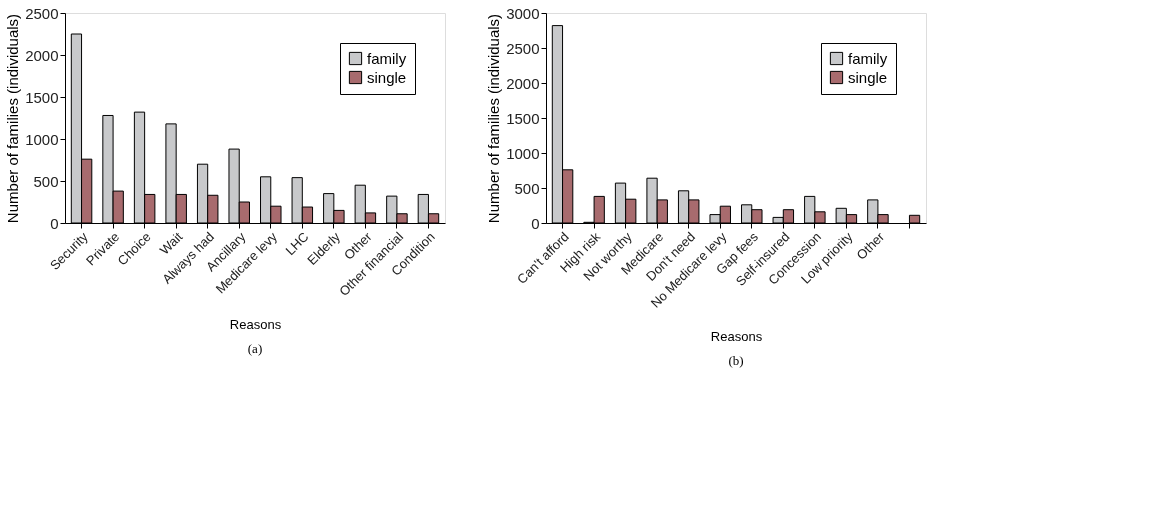 This screenshot has height=506, width=1155. What do you see at coordinates (255, 349) in the screenshot?
I see `text: (a)` at bounding box center [255, 349].